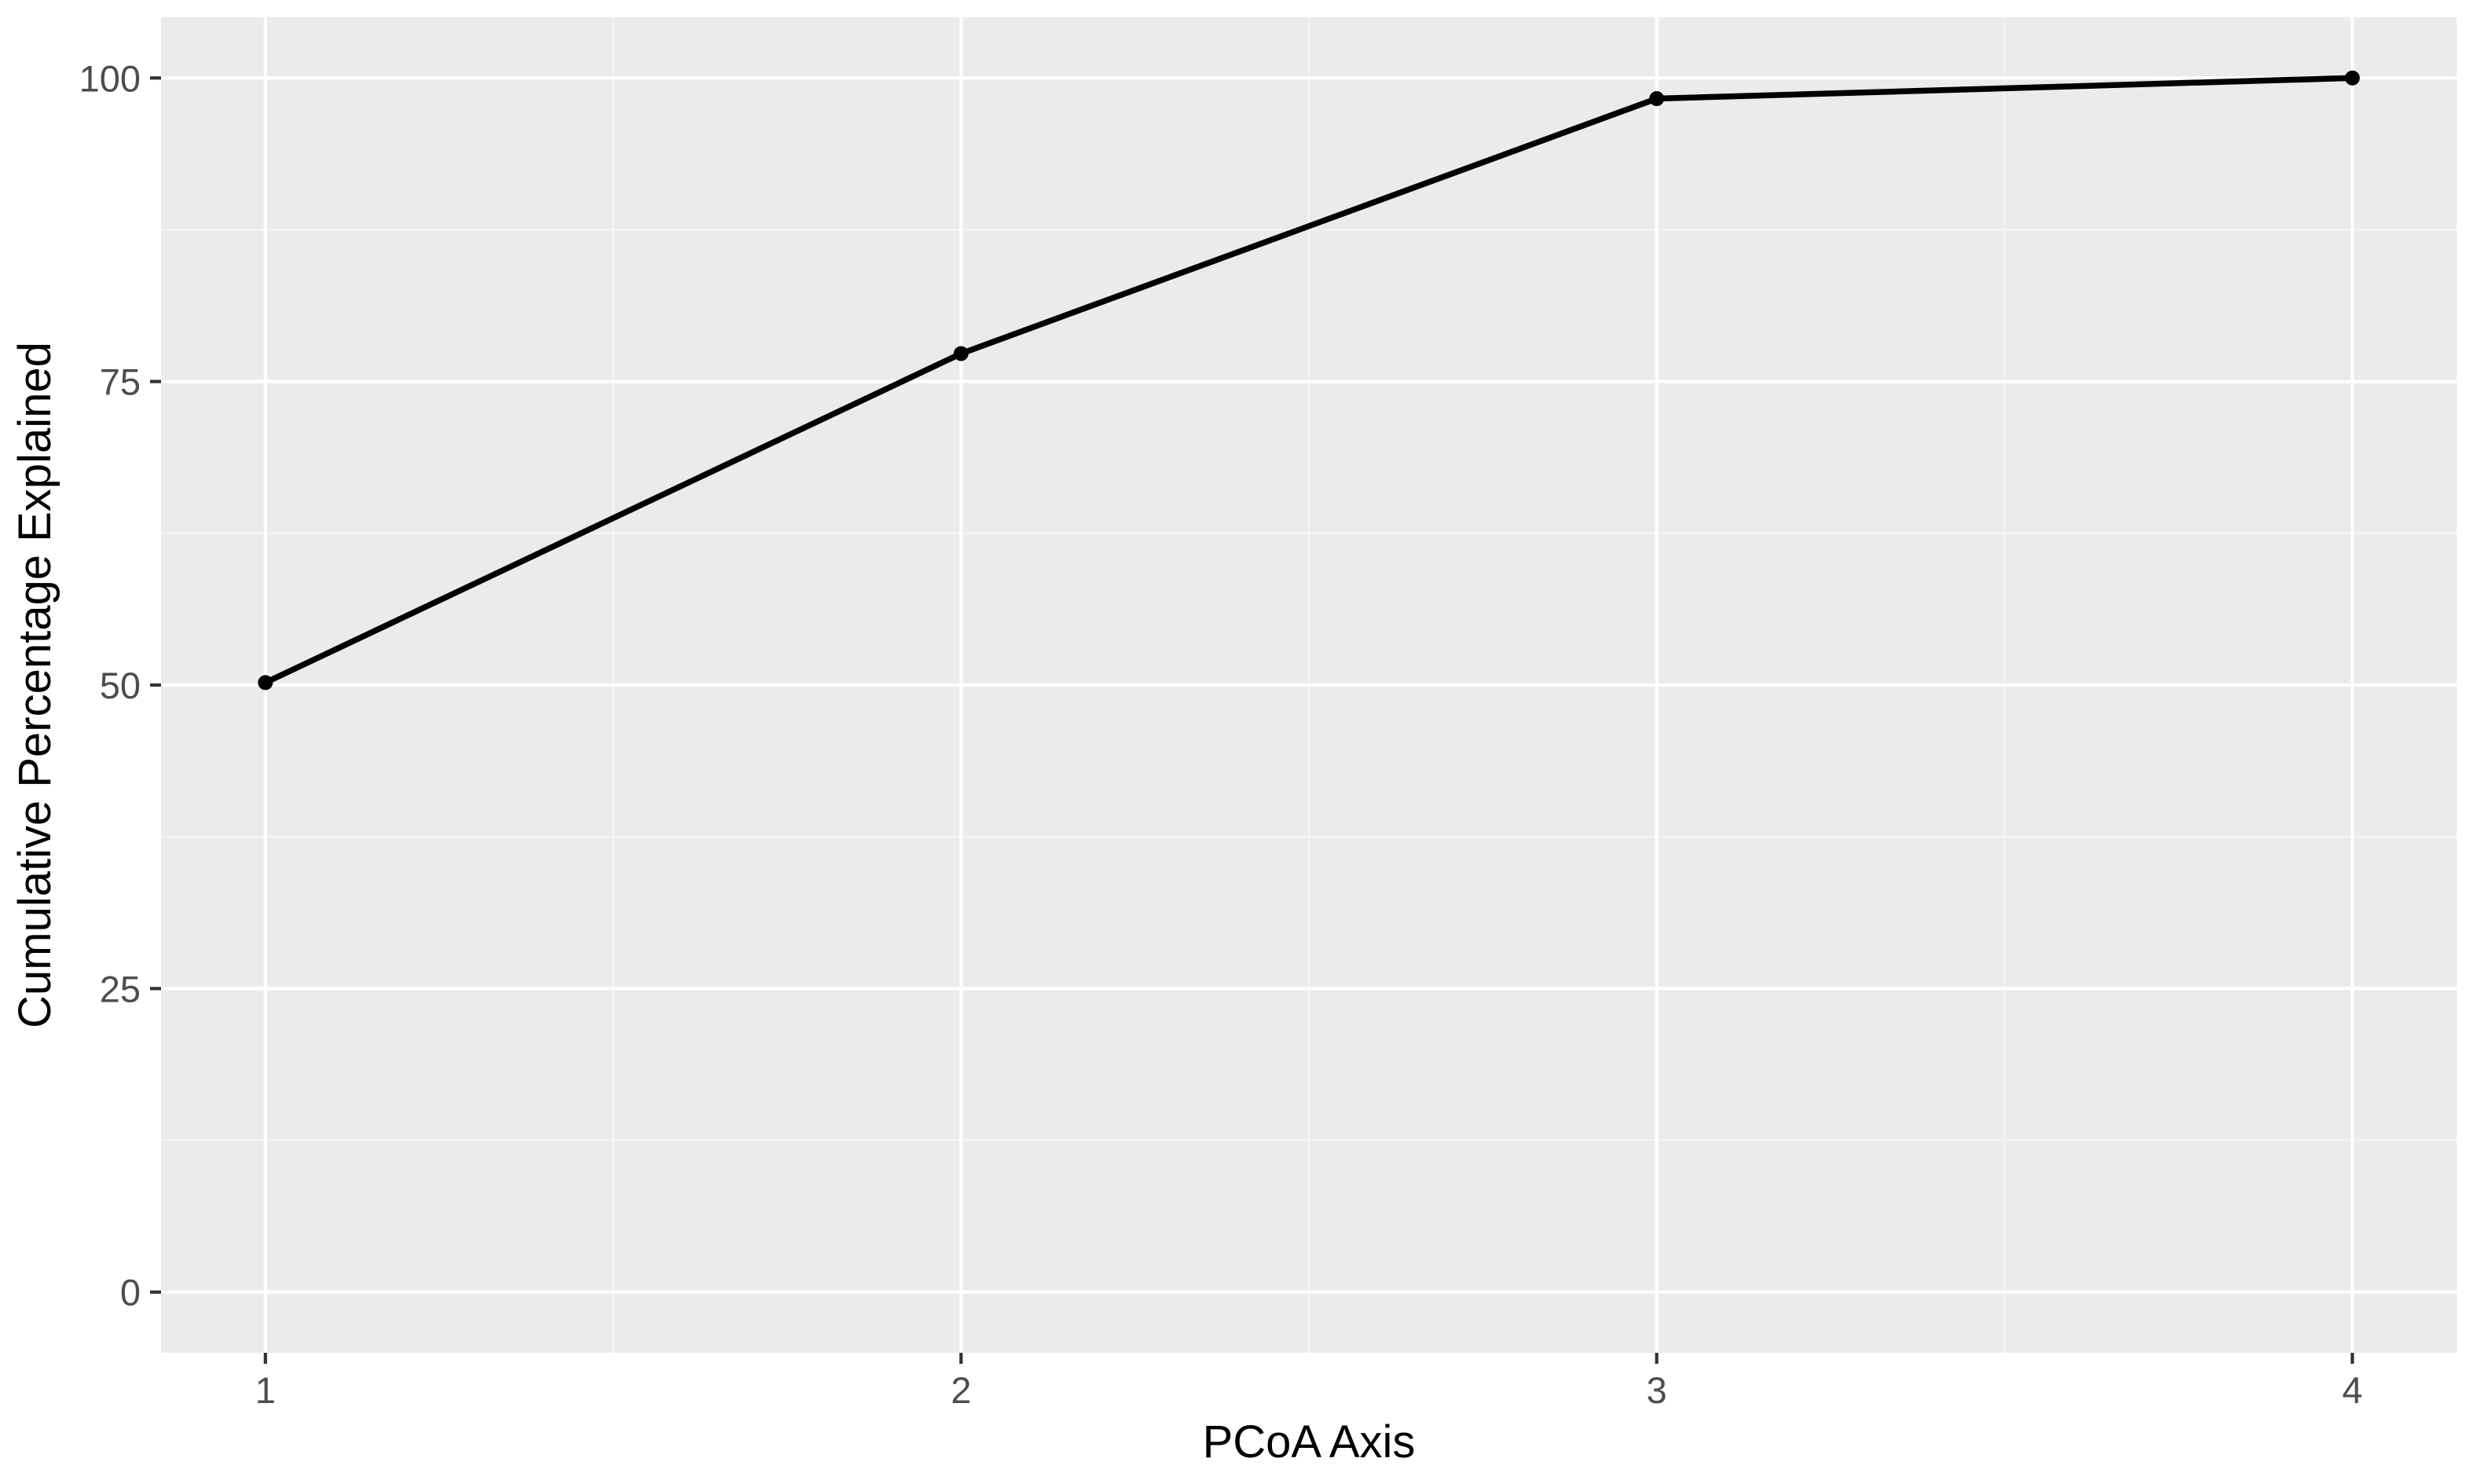 This screenshot has width=2474, height=1484. What do you see at coordinates (1308, 1382) in the screenshot?
I see `x-axis: 1 2 3 4` at bounding box center [1308, 1382].